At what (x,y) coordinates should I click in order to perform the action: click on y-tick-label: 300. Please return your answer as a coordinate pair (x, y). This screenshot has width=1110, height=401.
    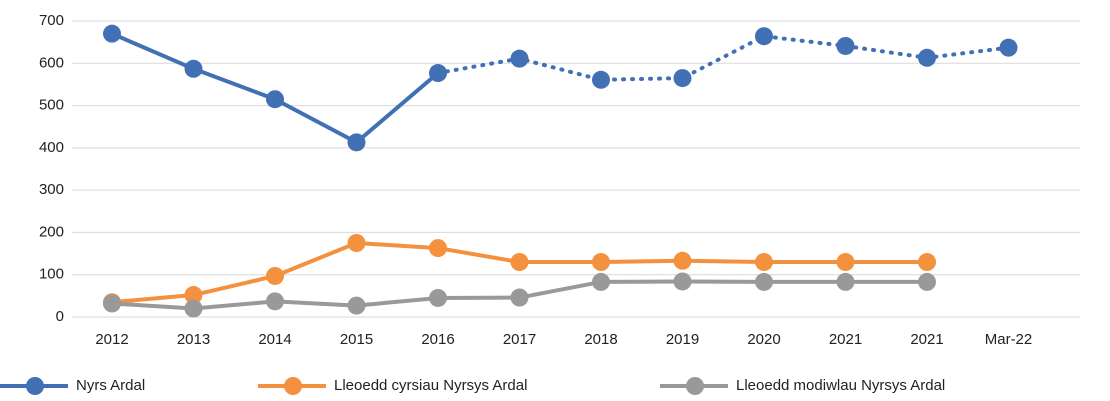
    Looking at the image, I should click on (51, 189).